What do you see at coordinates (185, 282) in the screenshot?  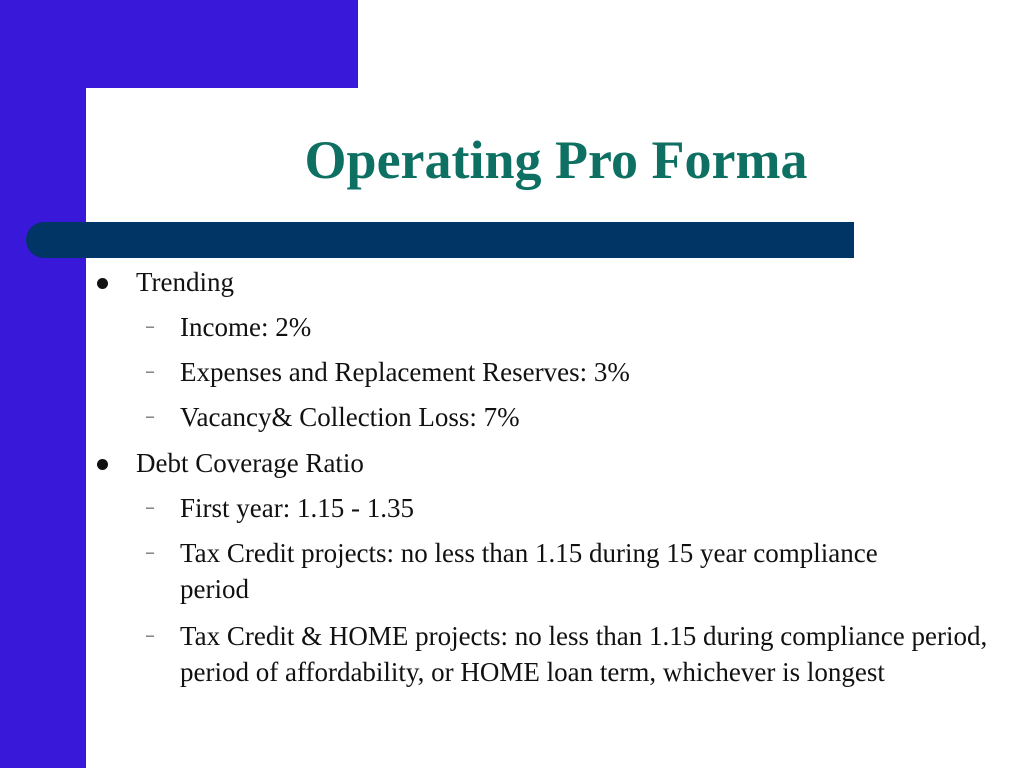 I see `bullet-trending: Trending` at bounding box center [185, 282].